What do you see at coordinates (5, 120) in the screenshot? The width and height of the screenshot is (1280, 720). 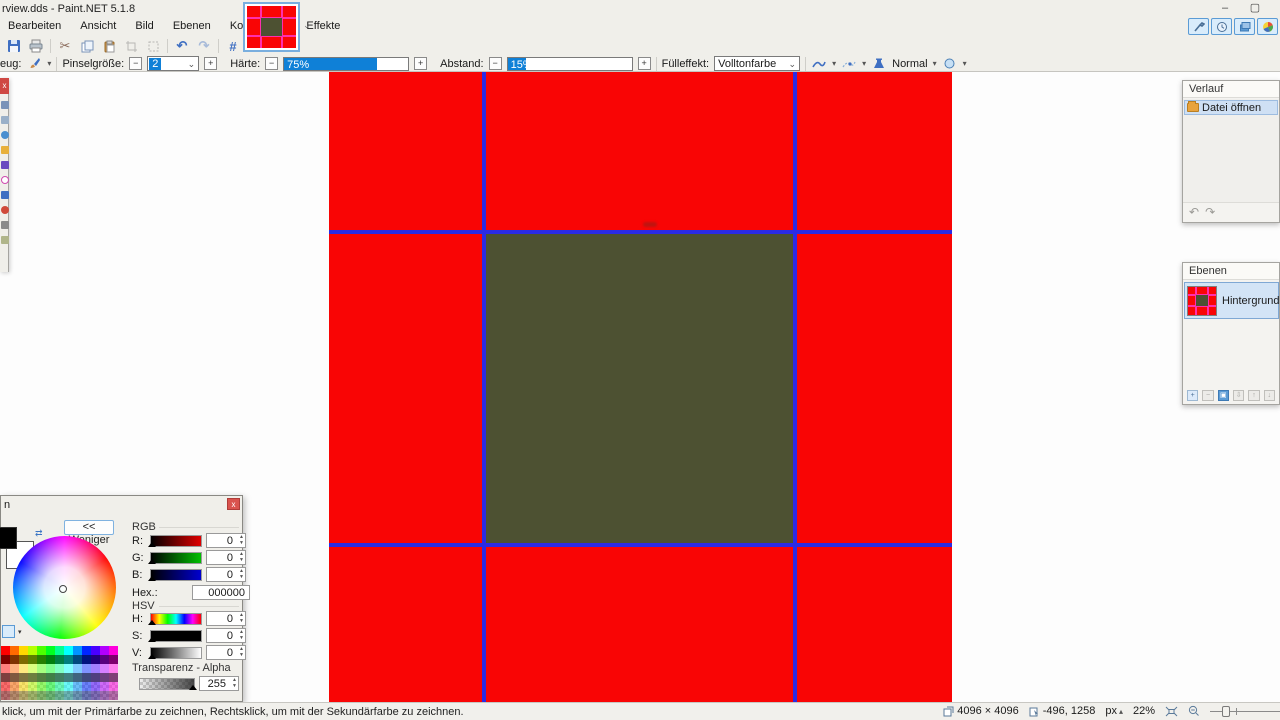 I see `move-selection-tool-icon` at bounding box center [5, 120].